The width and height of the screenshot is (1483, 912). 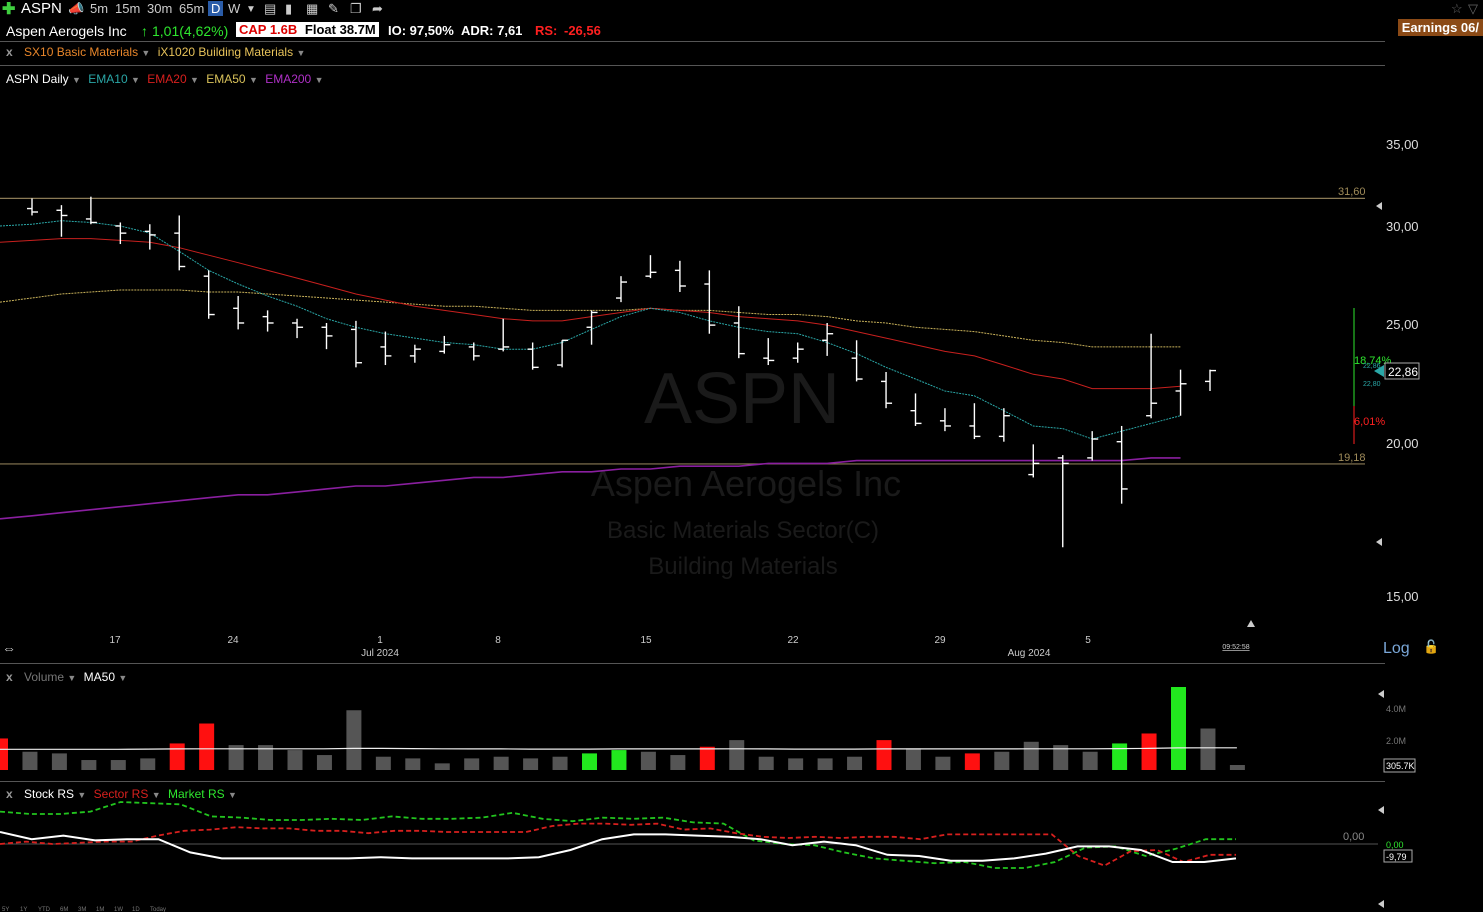 What do you see at coordinates (1372, 384) in the screenshot?
I see `tiny-price-label: 22,80` at bounding box center [1372, 384].